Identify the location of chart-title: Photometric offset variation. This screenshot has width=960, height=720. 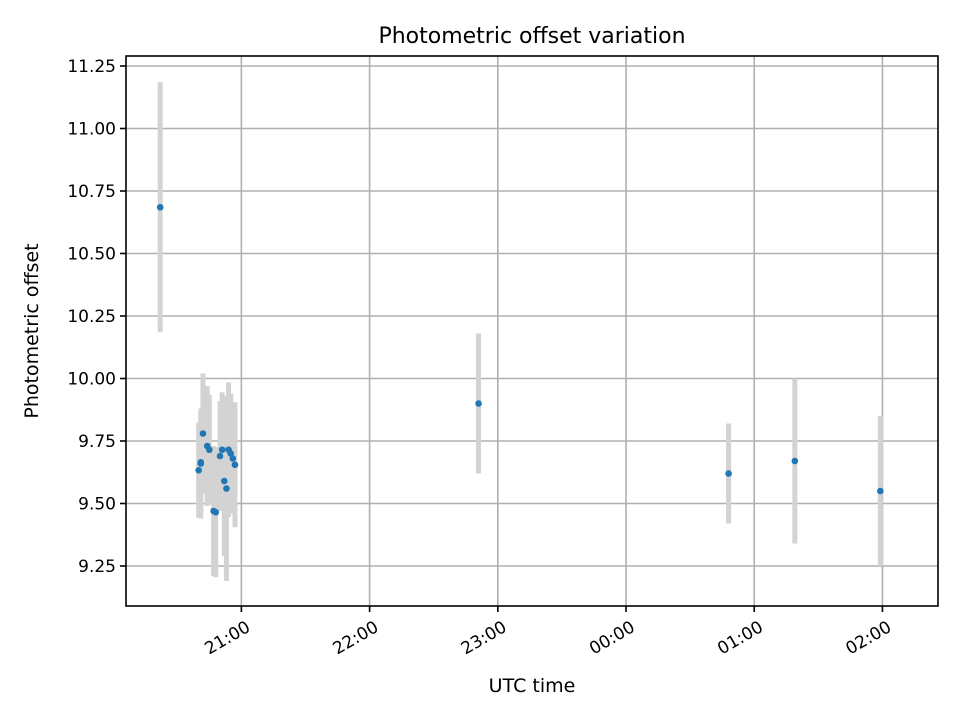
(531, 36).